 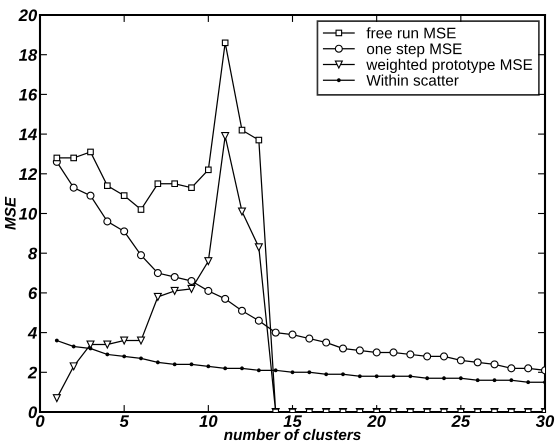 What do you see at coordinates (412, 80) in the screenshot?
I see `legend-label: Within scatter` at bounding box center [412, 80].